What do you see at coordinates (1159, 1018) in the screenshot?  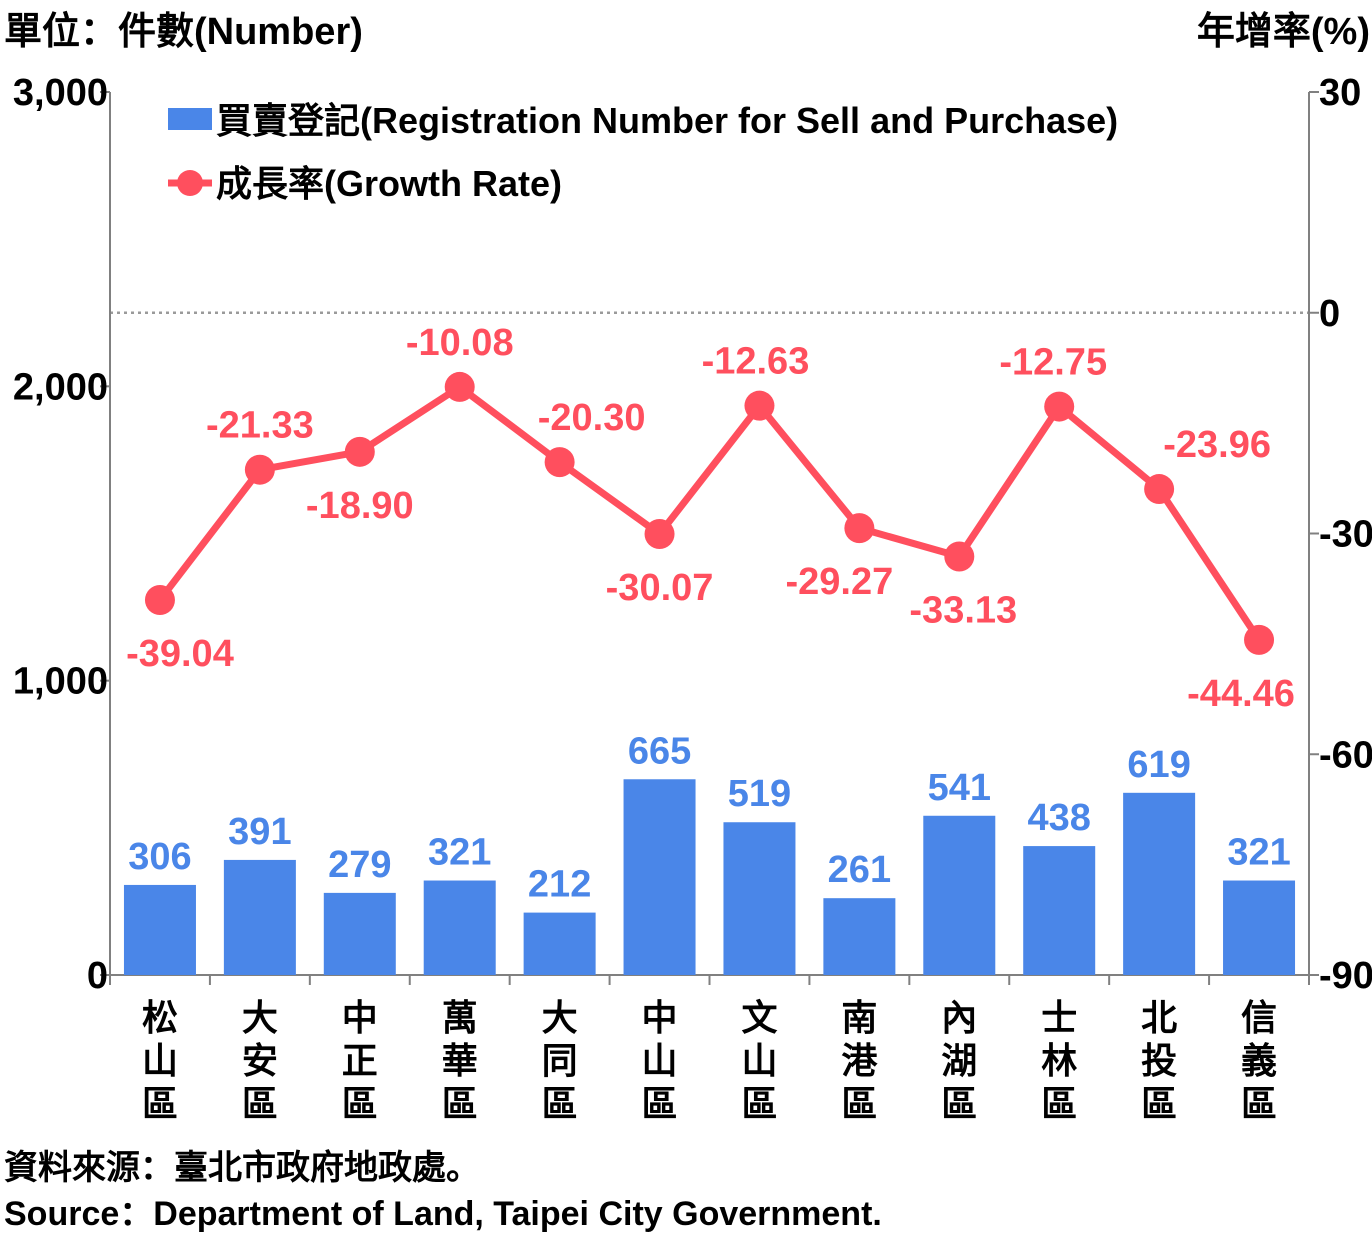 I see `category-label-char: 北` at bounding box center [1159, 1018].